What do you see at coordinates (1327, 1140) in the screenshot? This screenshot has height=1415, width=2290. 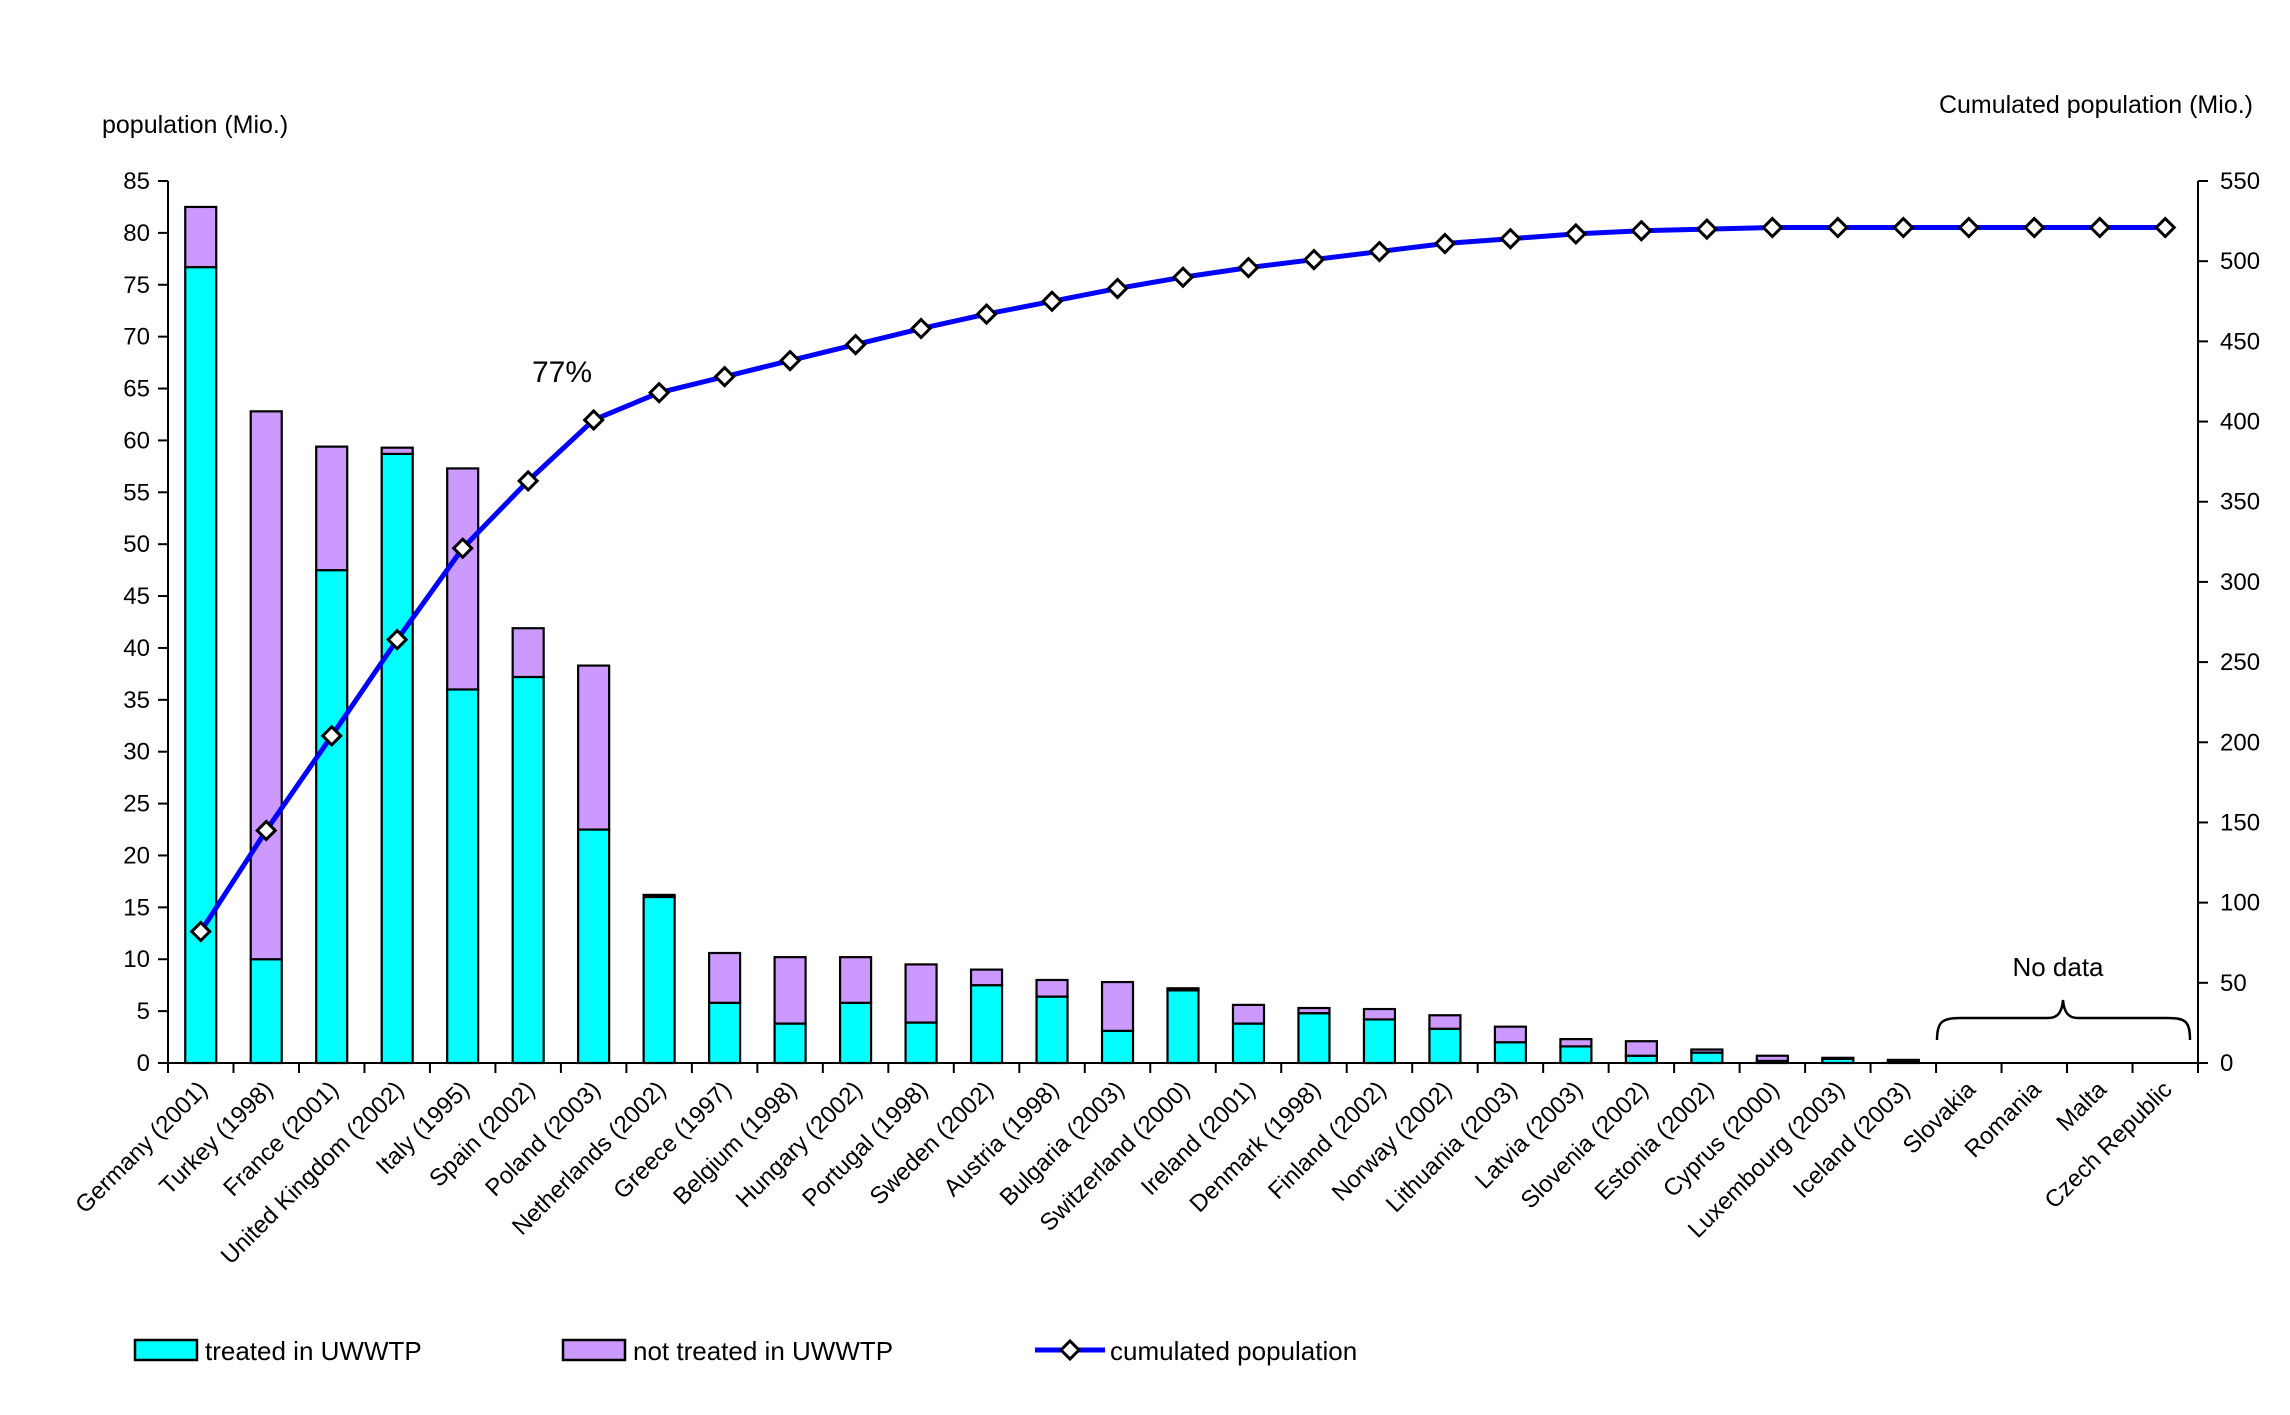 I see `x-tick-label: Finland (2002)` at bounding box center [1327, 1140].